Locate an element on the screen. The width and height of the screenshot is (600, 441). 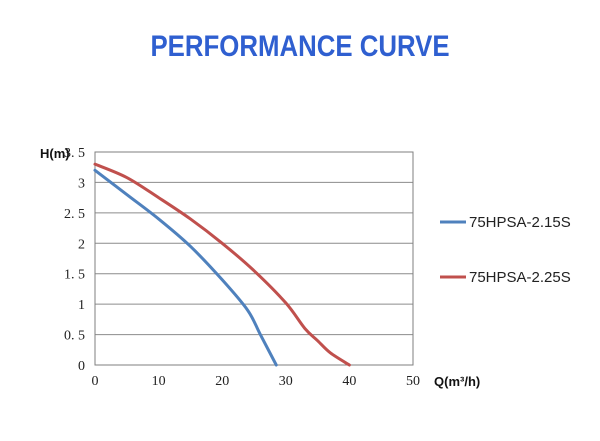
legend-label-1: 75HPSA-2.15S is located at coordinates (520, 222).